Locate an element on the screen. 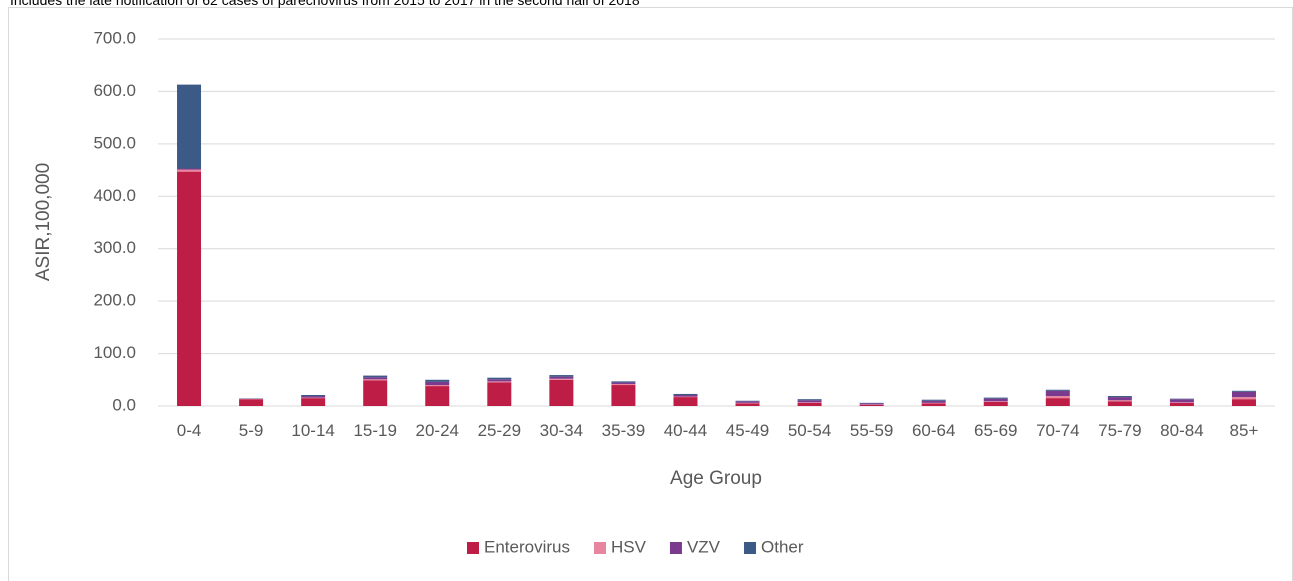 The width and height of the screenshot is (1293, 581). x-tick-label: 45-49 is located at coordinates (747, 430).